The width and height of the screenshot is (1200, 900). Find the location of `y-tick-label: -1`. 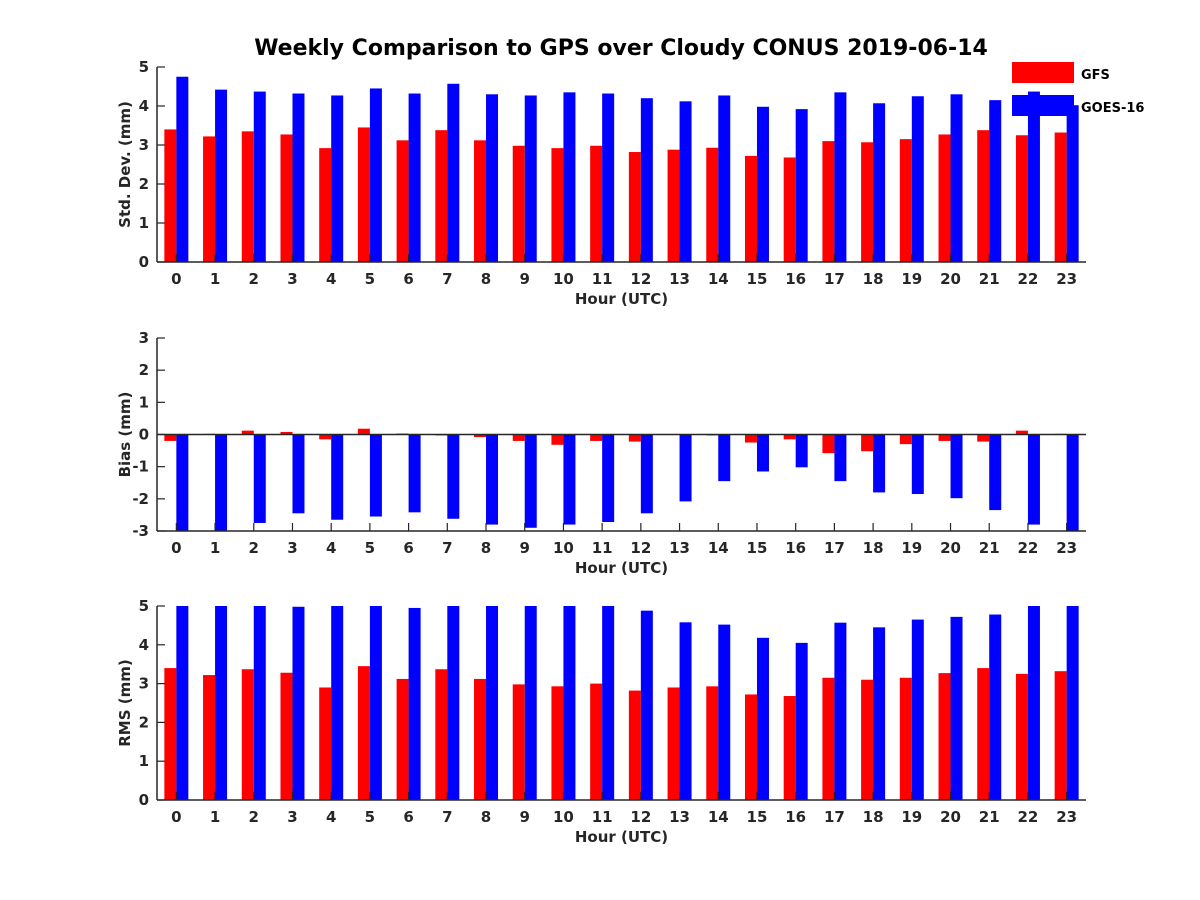

y-tick-label: -1 is located at coordinates (140, 467).